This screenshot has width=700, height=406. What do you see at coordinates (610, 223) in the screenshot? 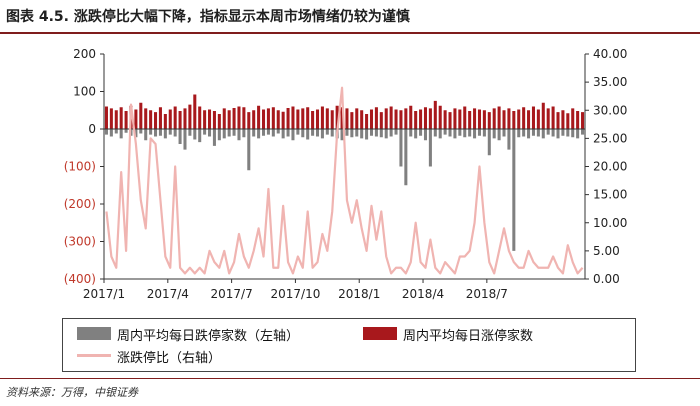
I see `right-axis-tick-label: 10.00` at bounding box center [610, 223].